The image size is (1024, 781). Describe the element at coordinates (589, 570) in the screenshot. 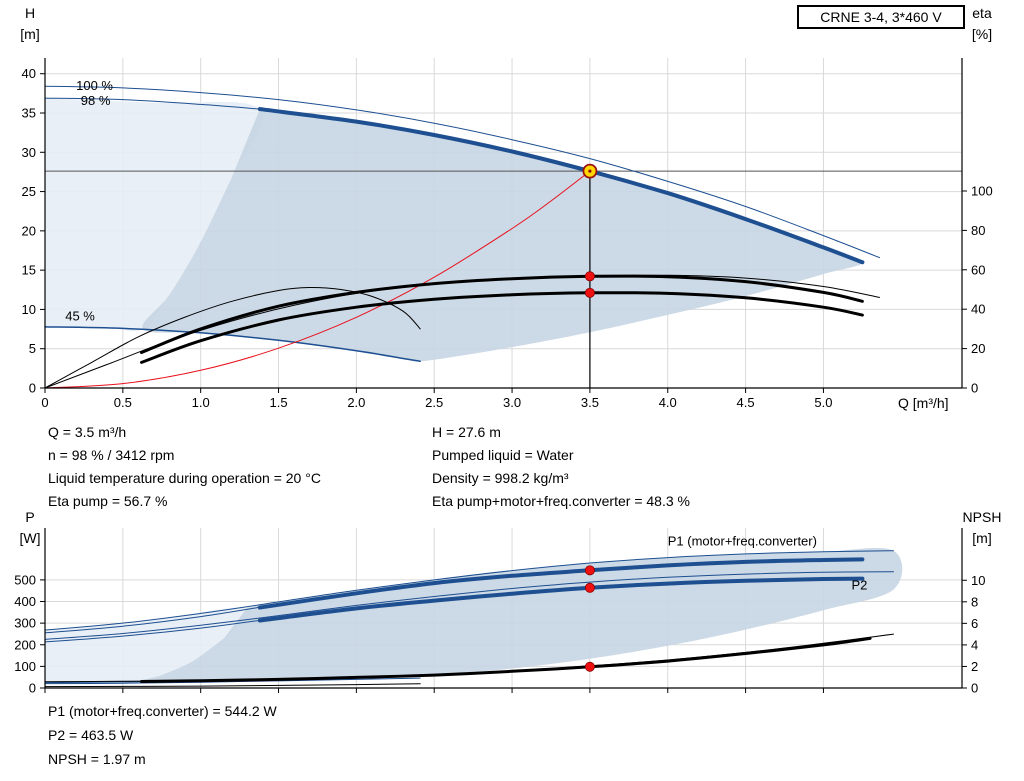

I see `p1-point` at that location.